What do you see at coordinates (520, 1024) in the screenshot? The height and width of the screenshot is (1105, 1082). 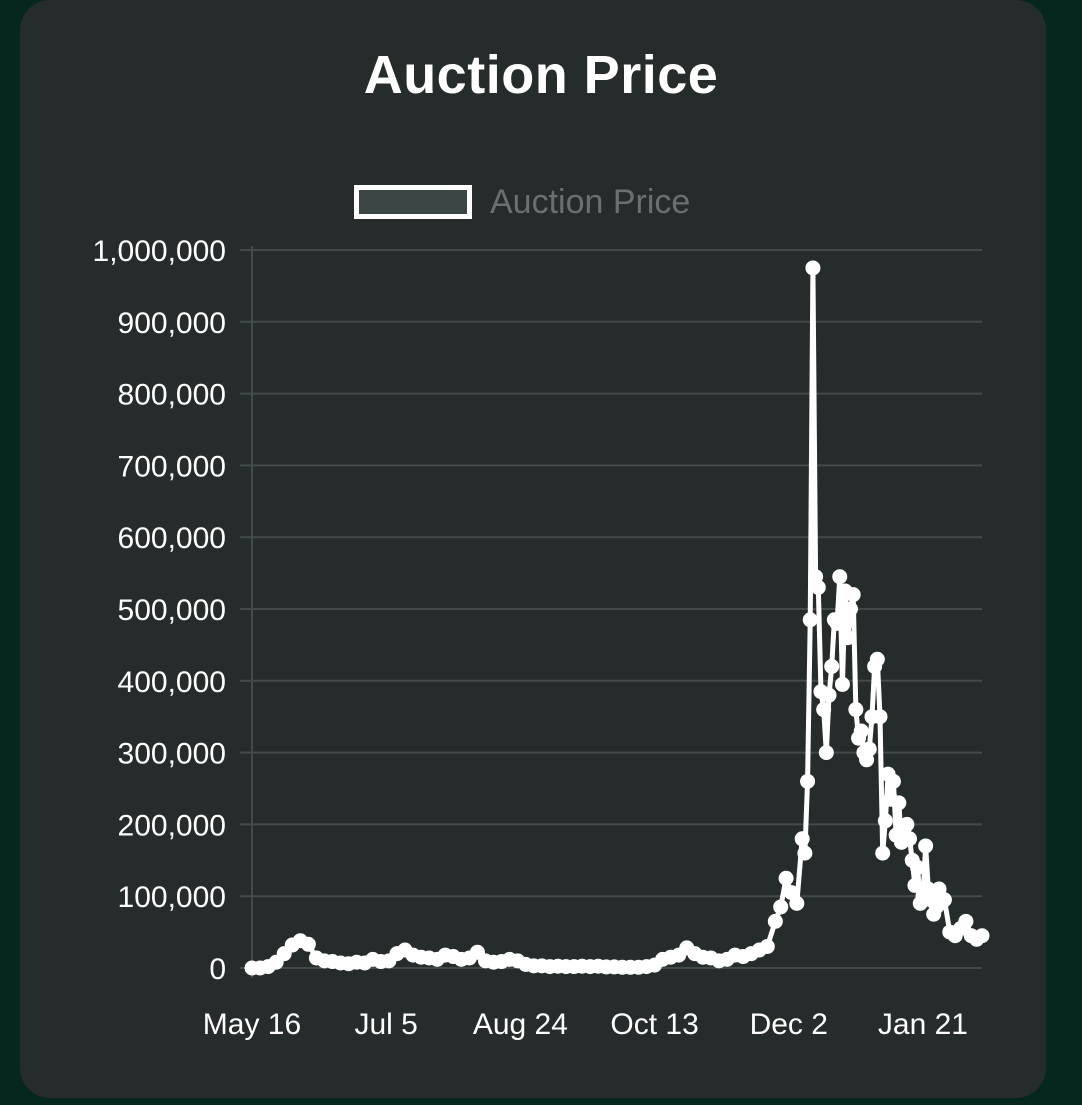 I see `x-tick-label: Aug 24` at bounding box center [520, 1024].